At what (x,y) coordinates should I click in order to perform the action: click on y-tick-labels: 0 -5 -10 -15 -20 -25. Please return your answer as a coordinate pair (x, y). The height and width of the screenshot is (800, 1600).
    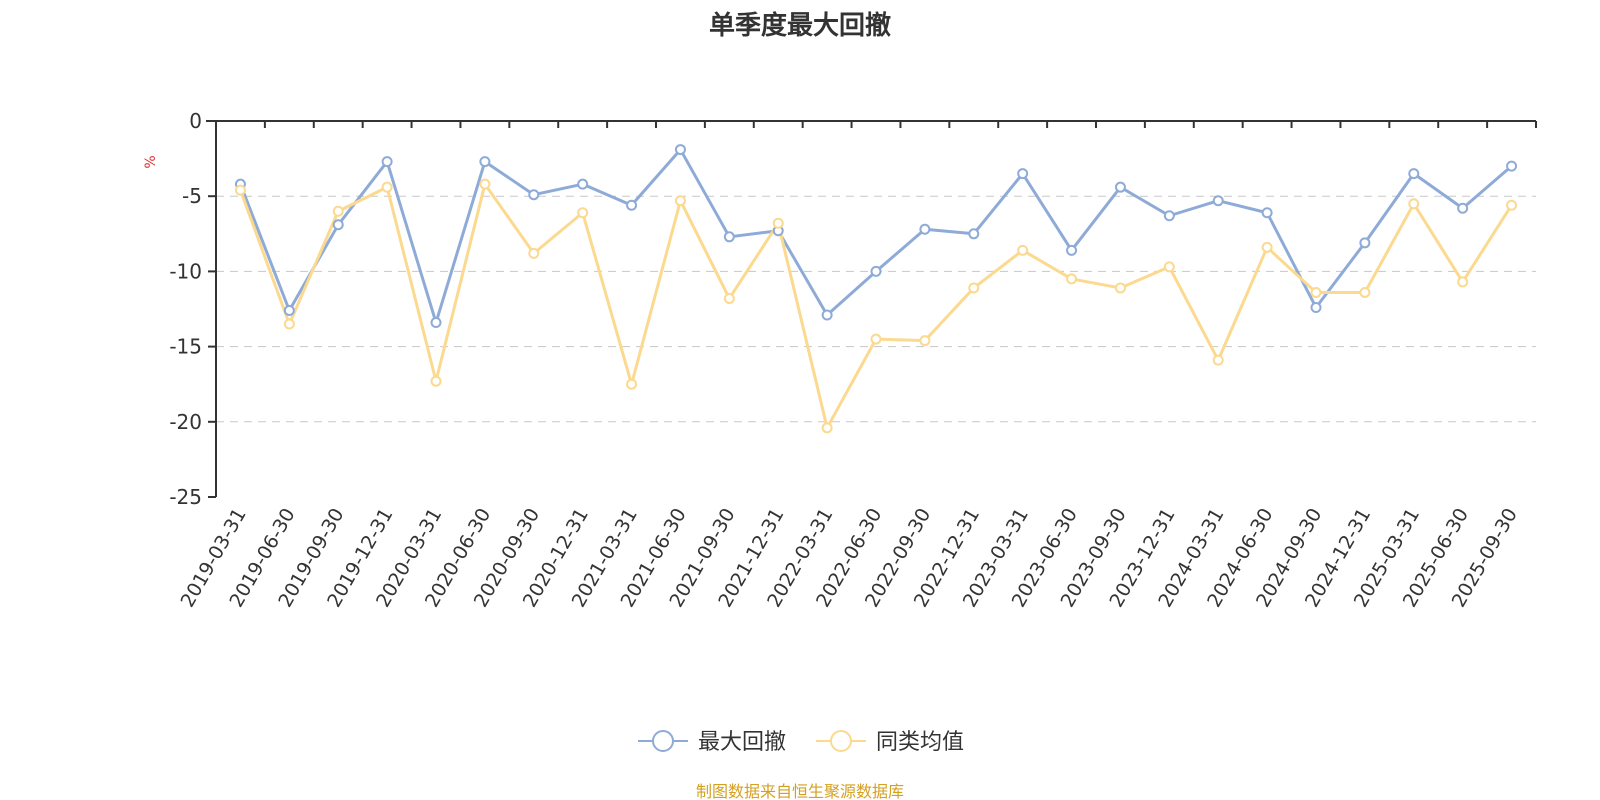
    Looking at the image, I should click on (185, 309).